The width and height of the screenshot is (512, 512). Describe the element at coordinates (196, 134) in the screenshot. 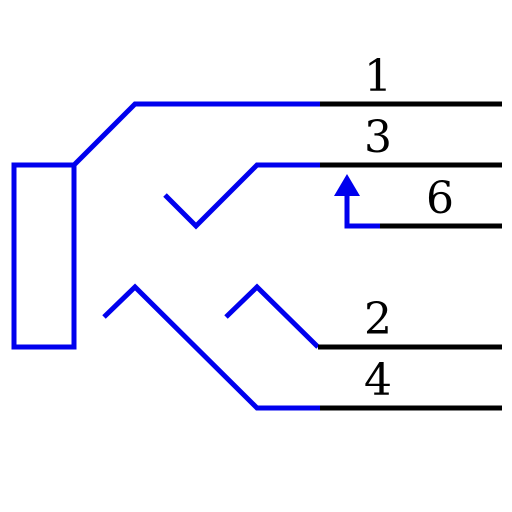

I see `pin-1-contact` at that location.